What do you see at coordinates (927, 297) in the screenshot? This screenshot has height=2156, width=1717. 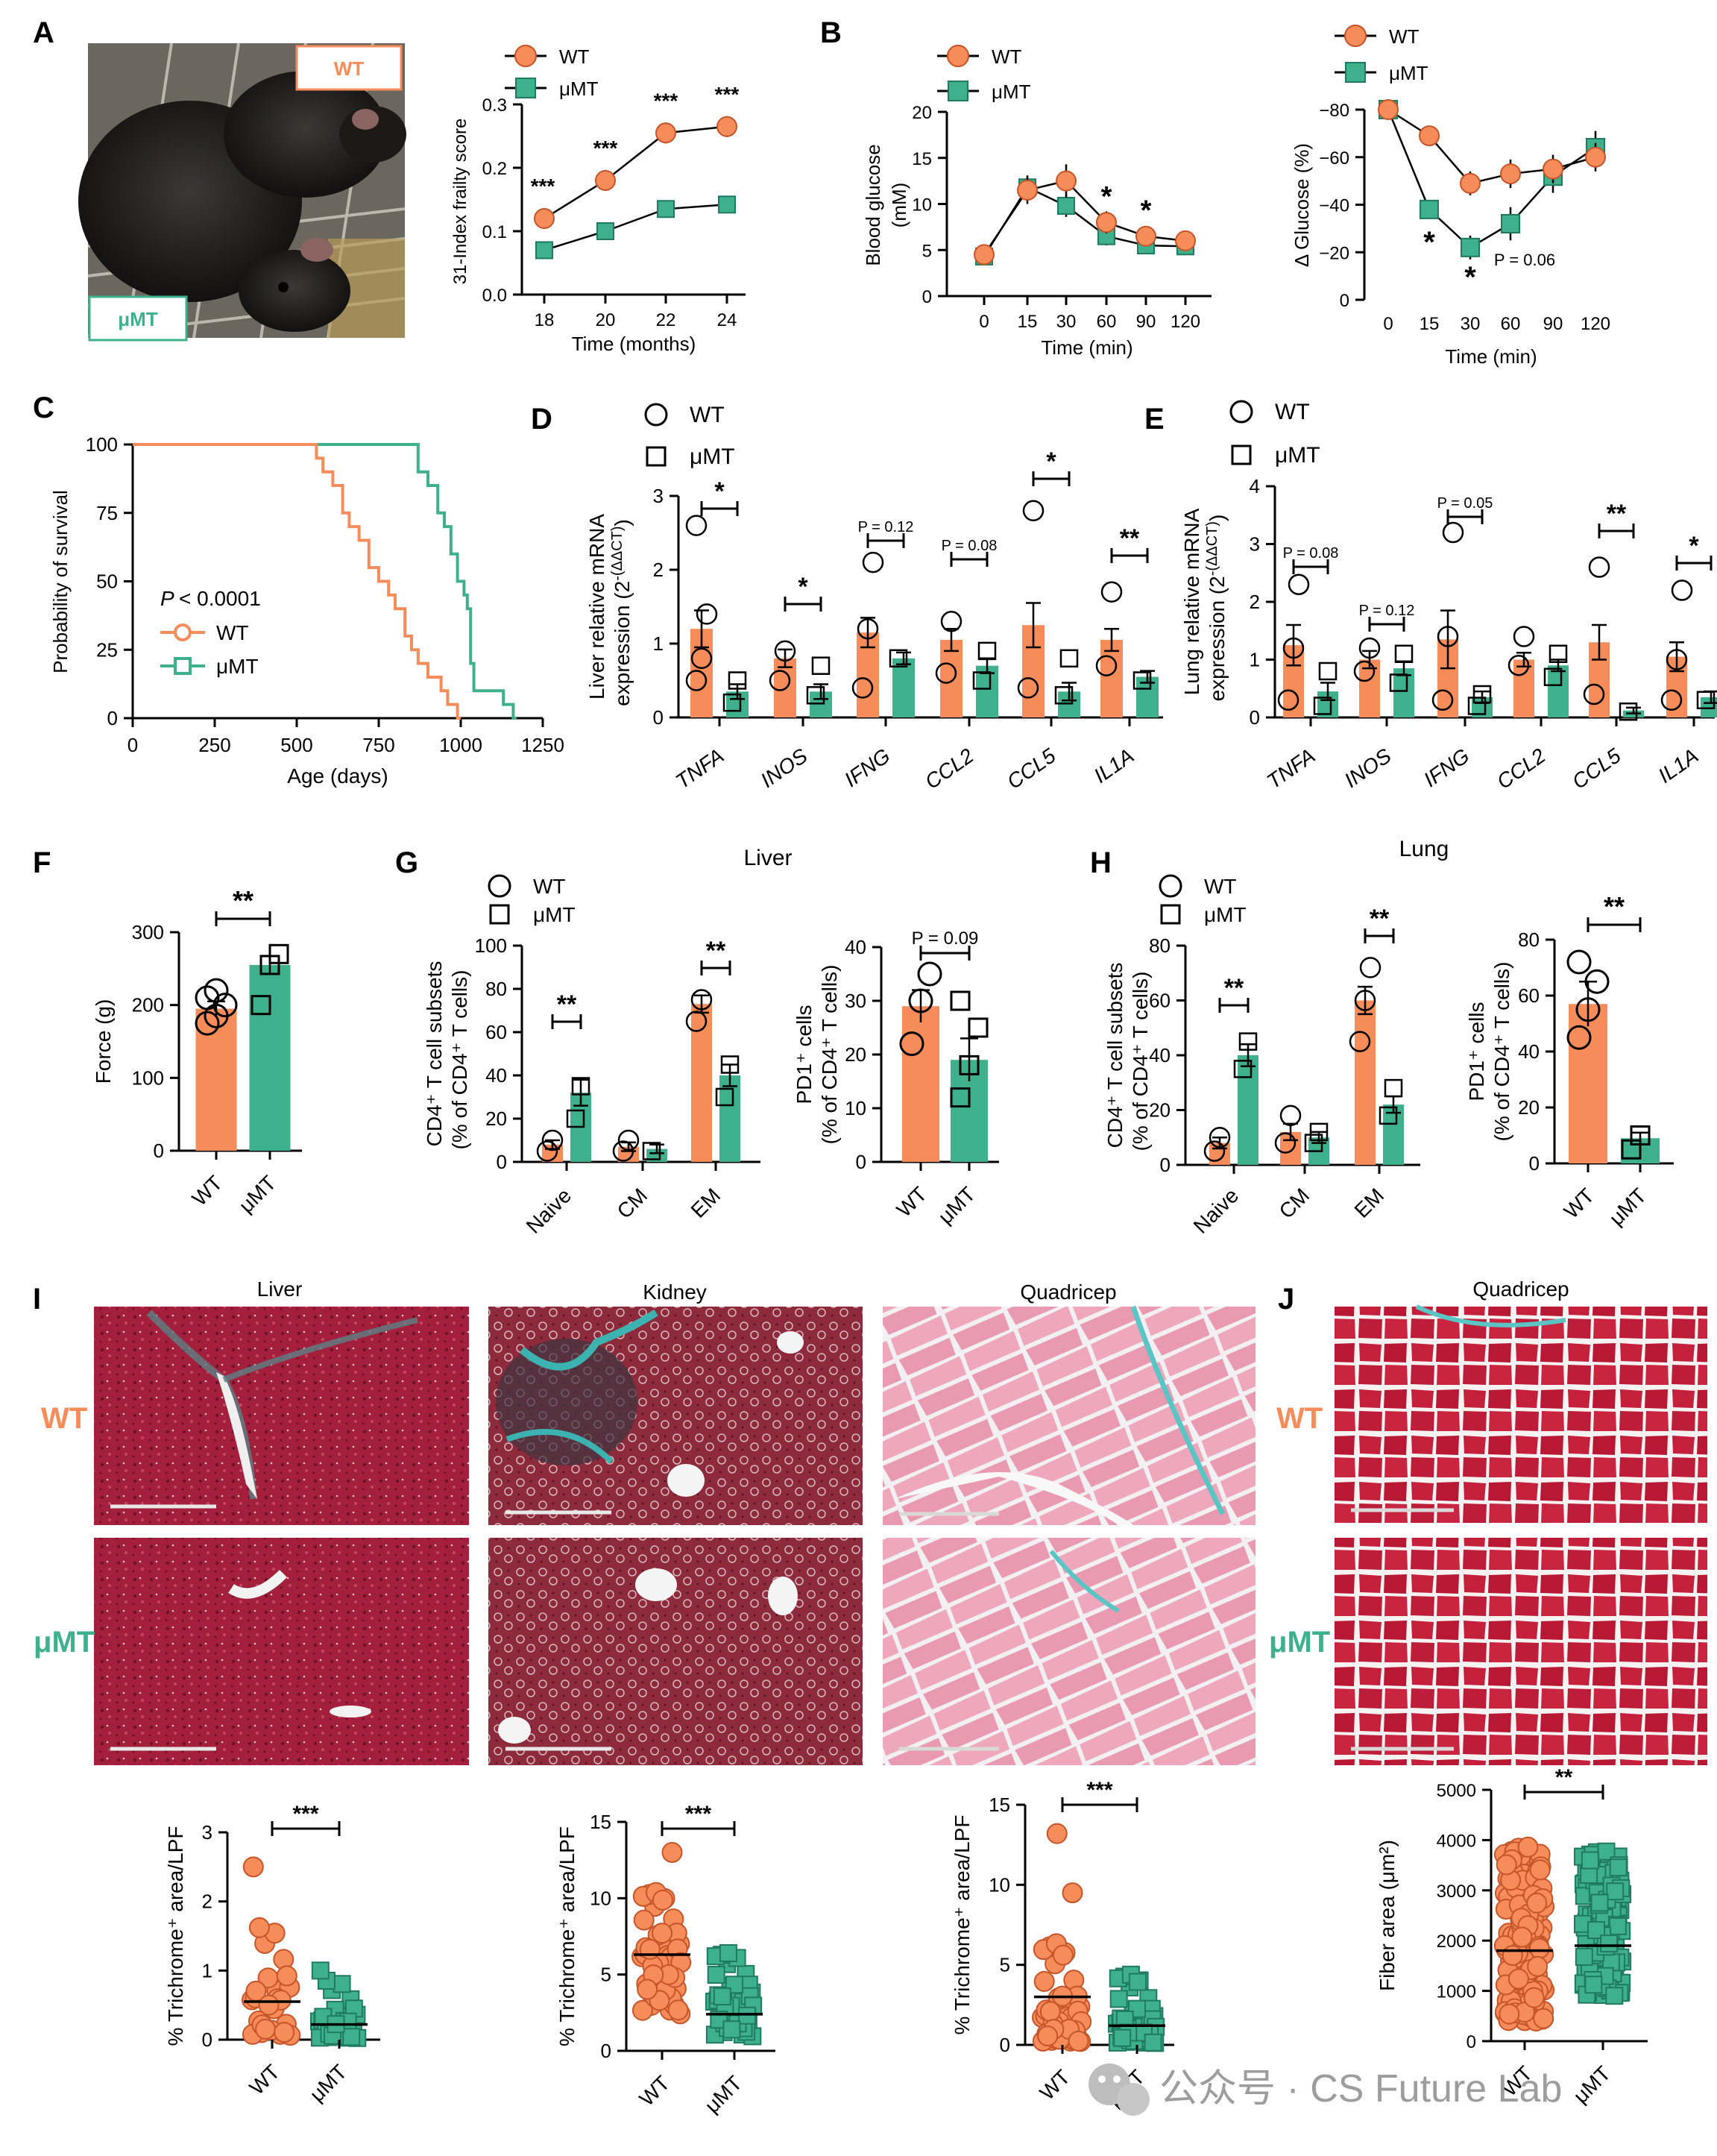 I see `b1-y-tick-label: 0` at bounding box center [927, 297].